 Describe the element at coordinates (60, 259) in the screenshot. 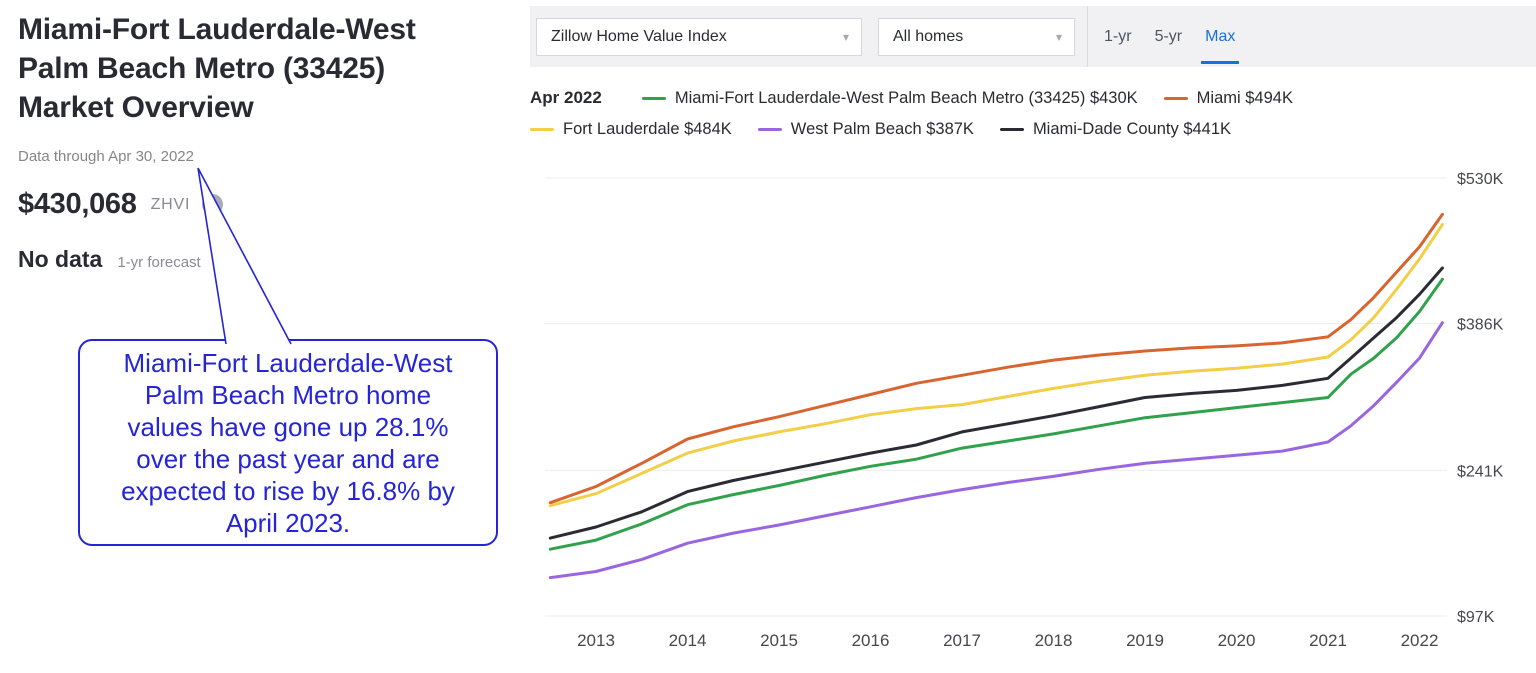

I see `forecast-value: No data` at that location.